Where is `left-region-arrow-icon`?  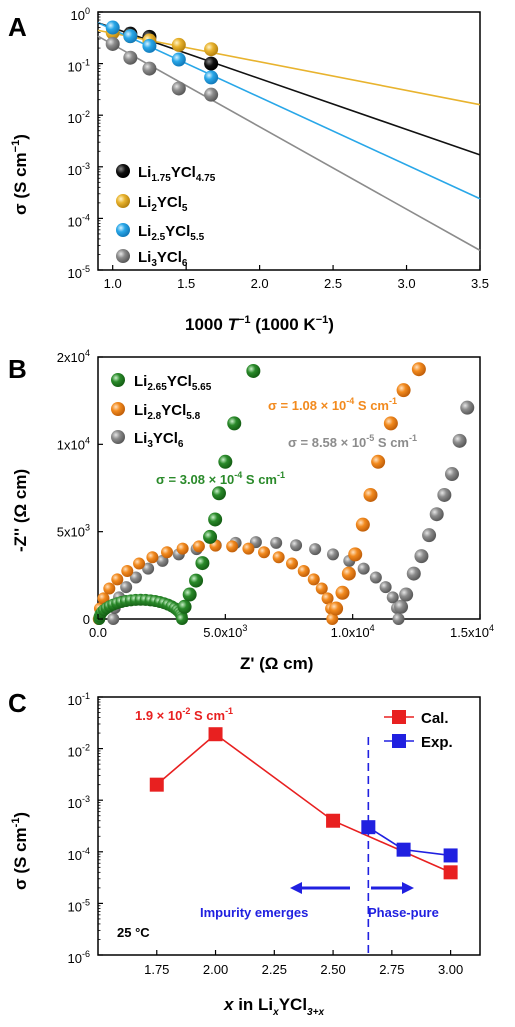
left-region-arrow-icon is located at coordinates (320, 888).